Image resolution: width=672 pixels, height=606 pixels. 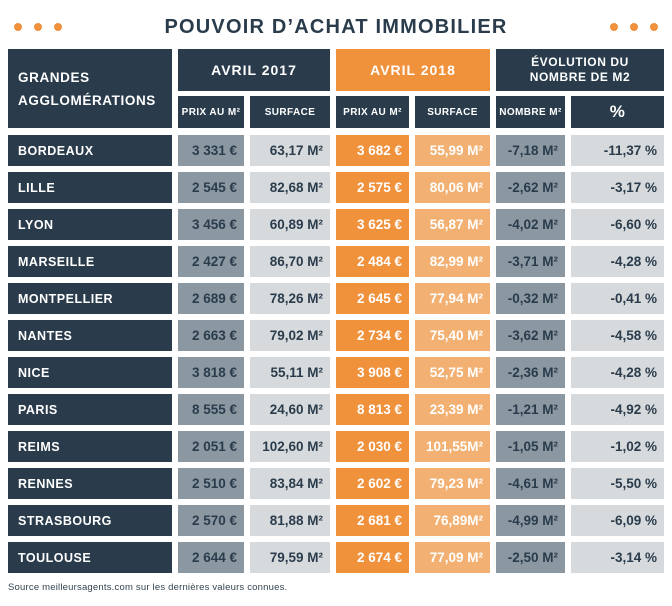 What do you see at coordinates (90, 224) in the screenshot?
I see `city-label: LYON` at bounding box center [90, 224].